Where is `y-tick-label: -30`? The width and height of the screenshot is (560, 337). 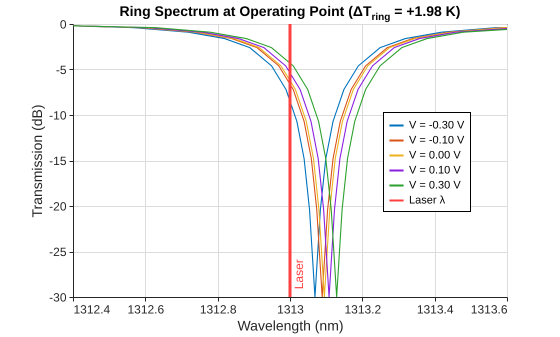 y-tick-label: -30 is located at coordinates (58, 297).